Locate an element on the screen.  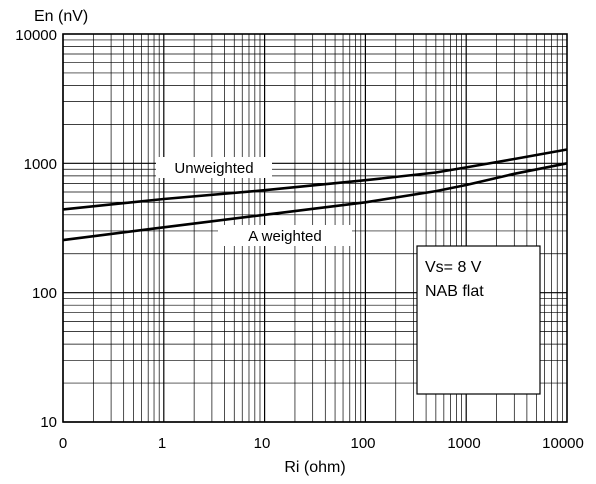
unweighted-label-bg is located at coordinates (214, 167).